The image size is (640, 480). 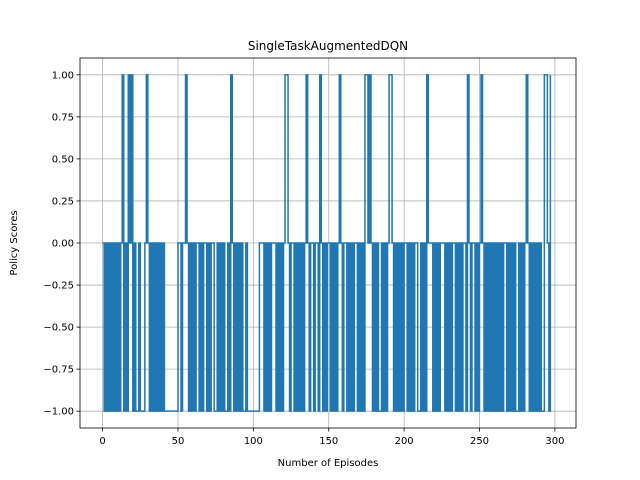 What do you see at coordinates (328, 46) in the screenshot?
I see `chart-title: SingleTaskAugmentedDQN` at bounding box center [328, 46].